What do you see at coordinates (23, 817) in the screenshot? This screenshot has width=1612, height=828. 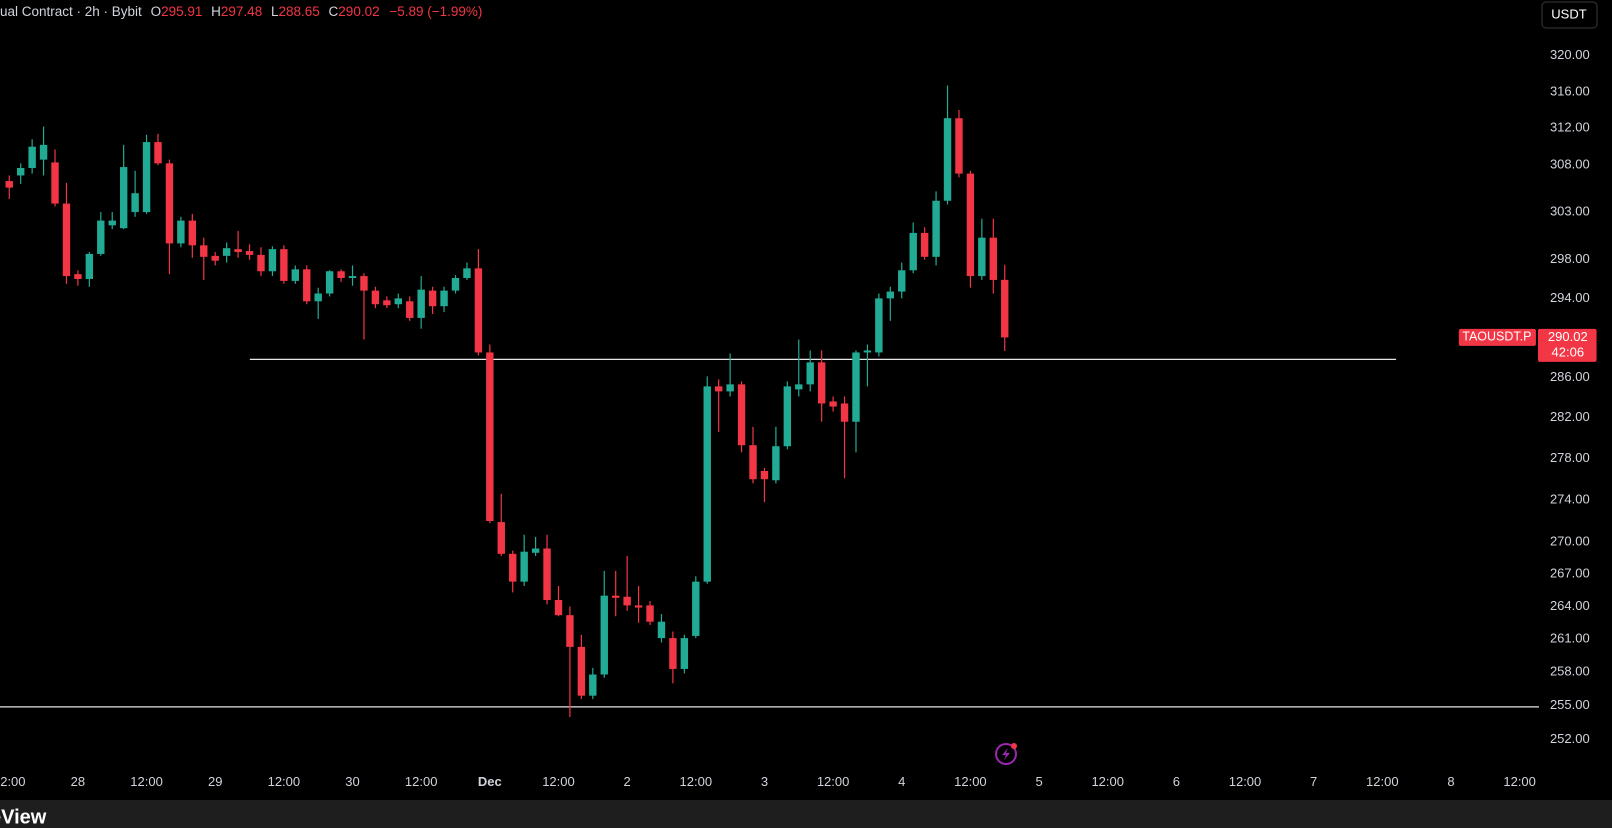 I see `brand: eView` at bounding box center [23, 817].